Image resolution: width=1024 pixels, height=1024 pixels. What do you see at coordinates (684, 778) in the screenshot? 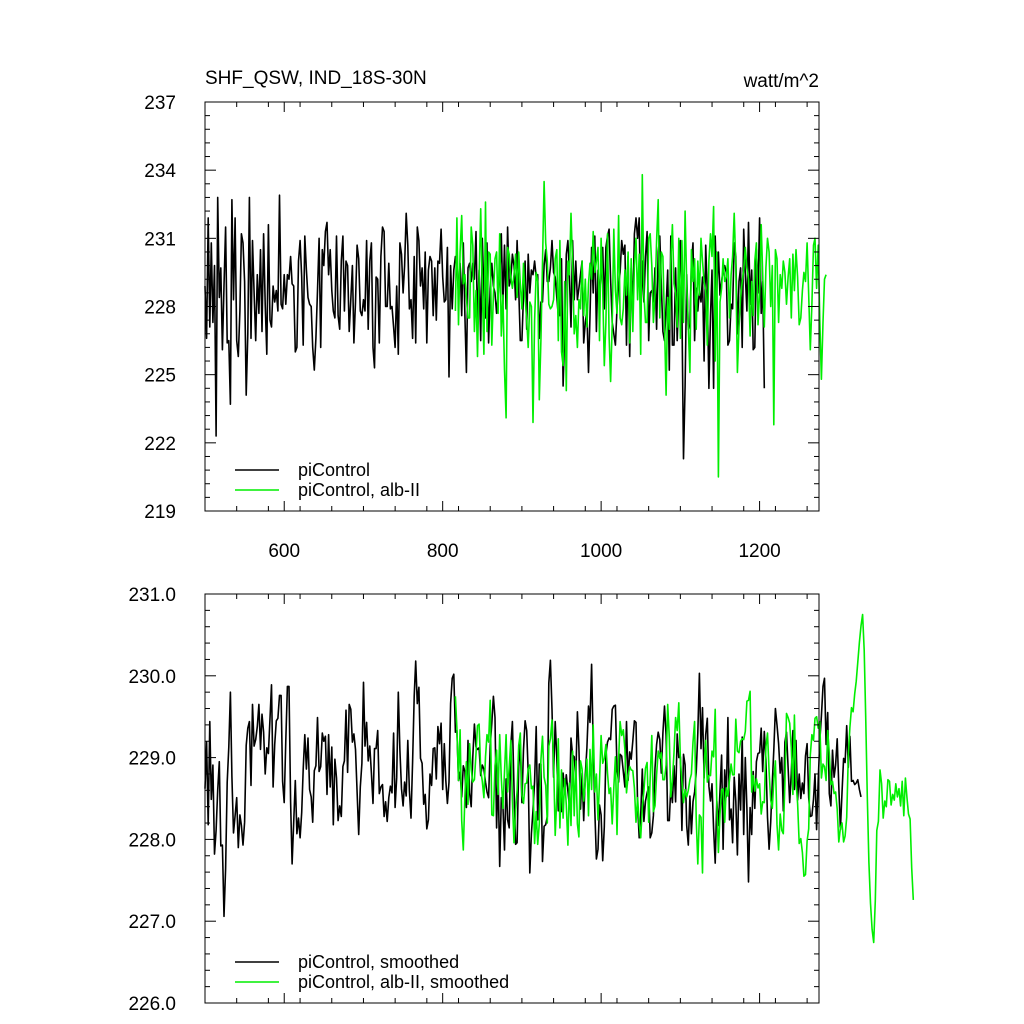
I see `bottom-series-picontrol-alb-ii-smoothed` at bounding box center [684, 778].